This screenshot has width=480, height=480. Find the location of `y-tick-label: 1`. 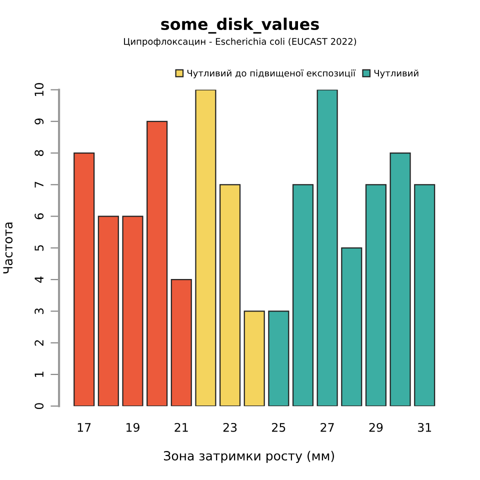

y-tick-label: 1 is located at coordinates (39, 374).